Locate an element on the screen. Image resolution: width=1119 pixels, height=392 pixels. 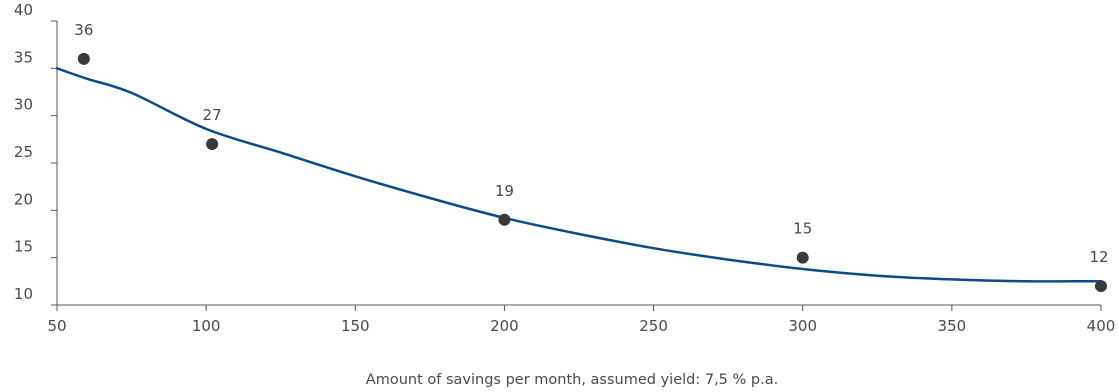
data-label: 12 is located at coordinates (1098, 257).